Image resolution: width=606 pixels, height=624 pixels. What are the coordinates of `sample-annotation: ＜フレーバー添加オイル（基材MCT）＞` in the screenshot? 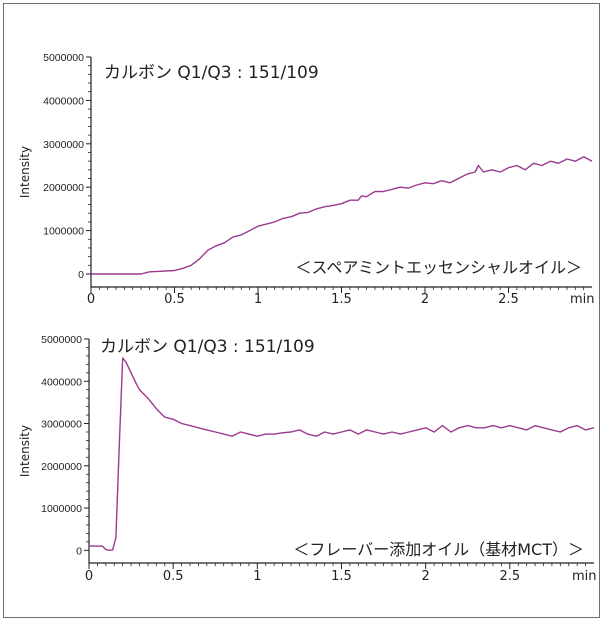 It's located at (438, 549).